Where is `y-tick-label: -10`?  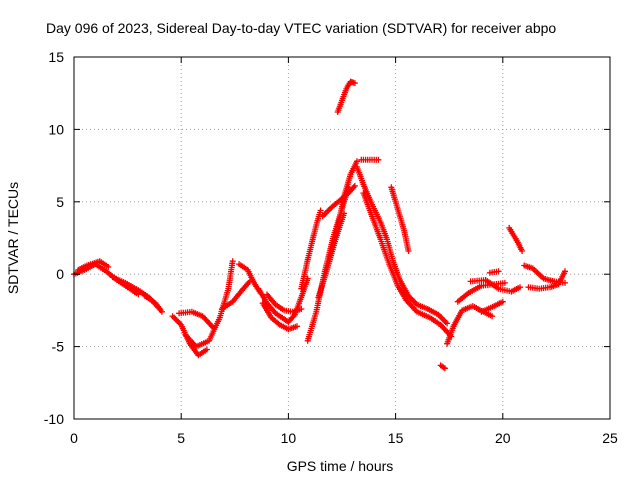 y-tick-label: -10 is located at coordinates (54, 419).